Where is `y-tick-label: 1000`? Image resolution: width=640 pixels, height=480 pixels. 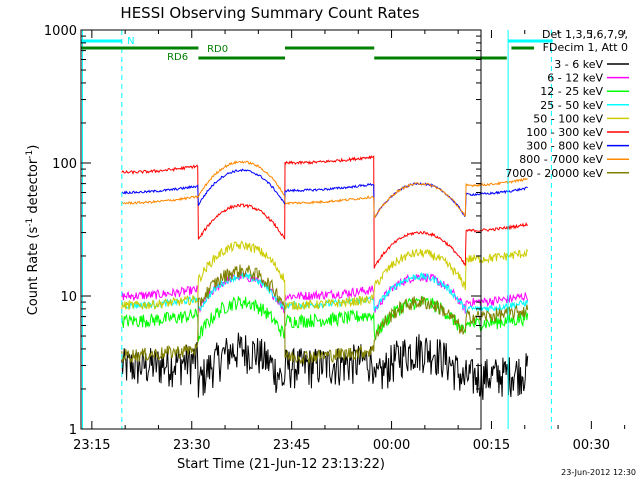
y-tick-label: 1000 is located at coordinates (60, 31).